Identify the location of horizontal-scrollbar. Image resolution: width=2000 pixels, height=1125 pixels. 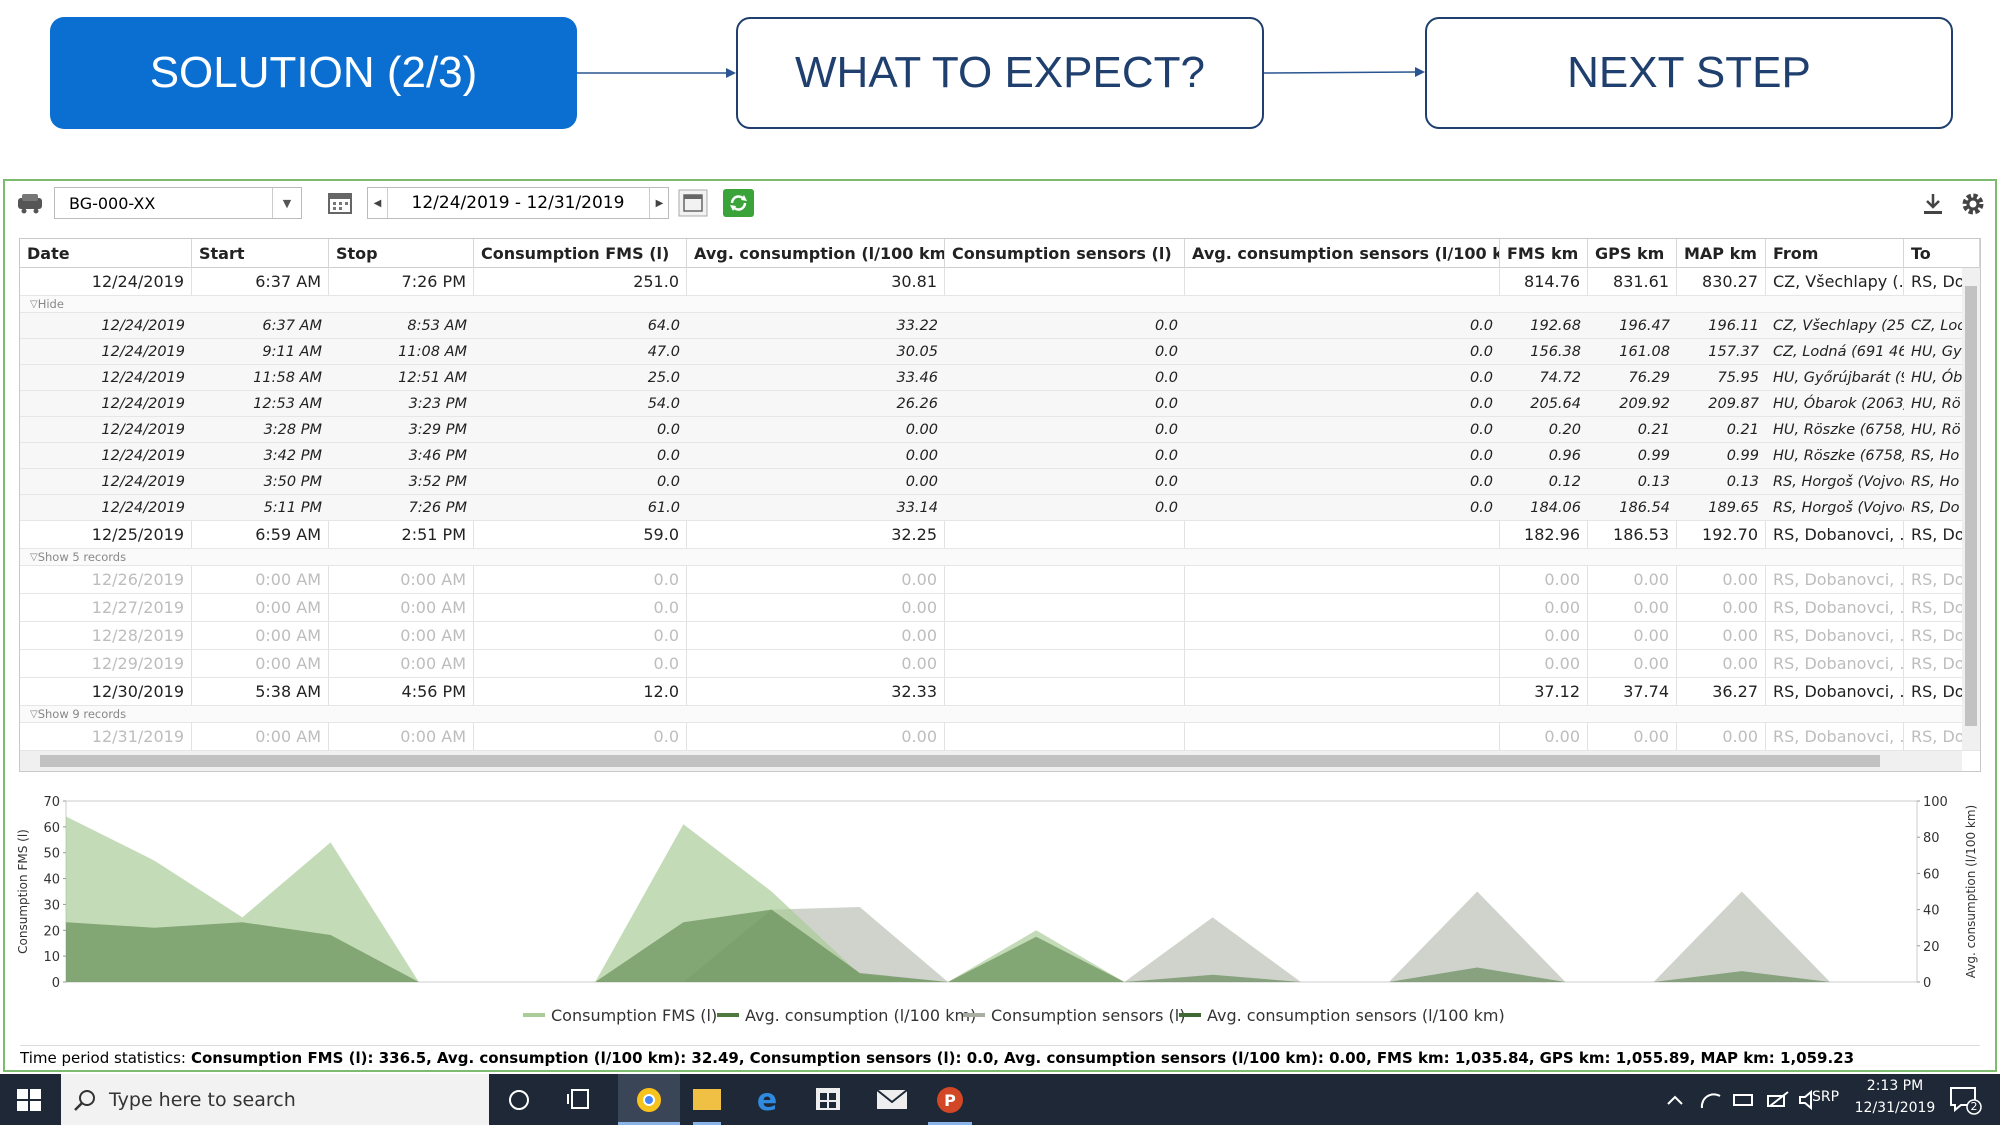
(991, 761).